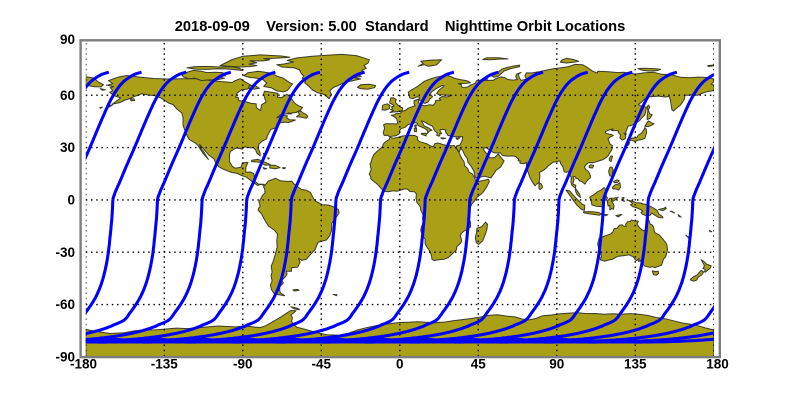 The width and height of the screenshot is (800, 400). What do you see at coordinates (165, 364) in the screenshot?
I see `svg-text: -135` at bounding box center [165, 364].